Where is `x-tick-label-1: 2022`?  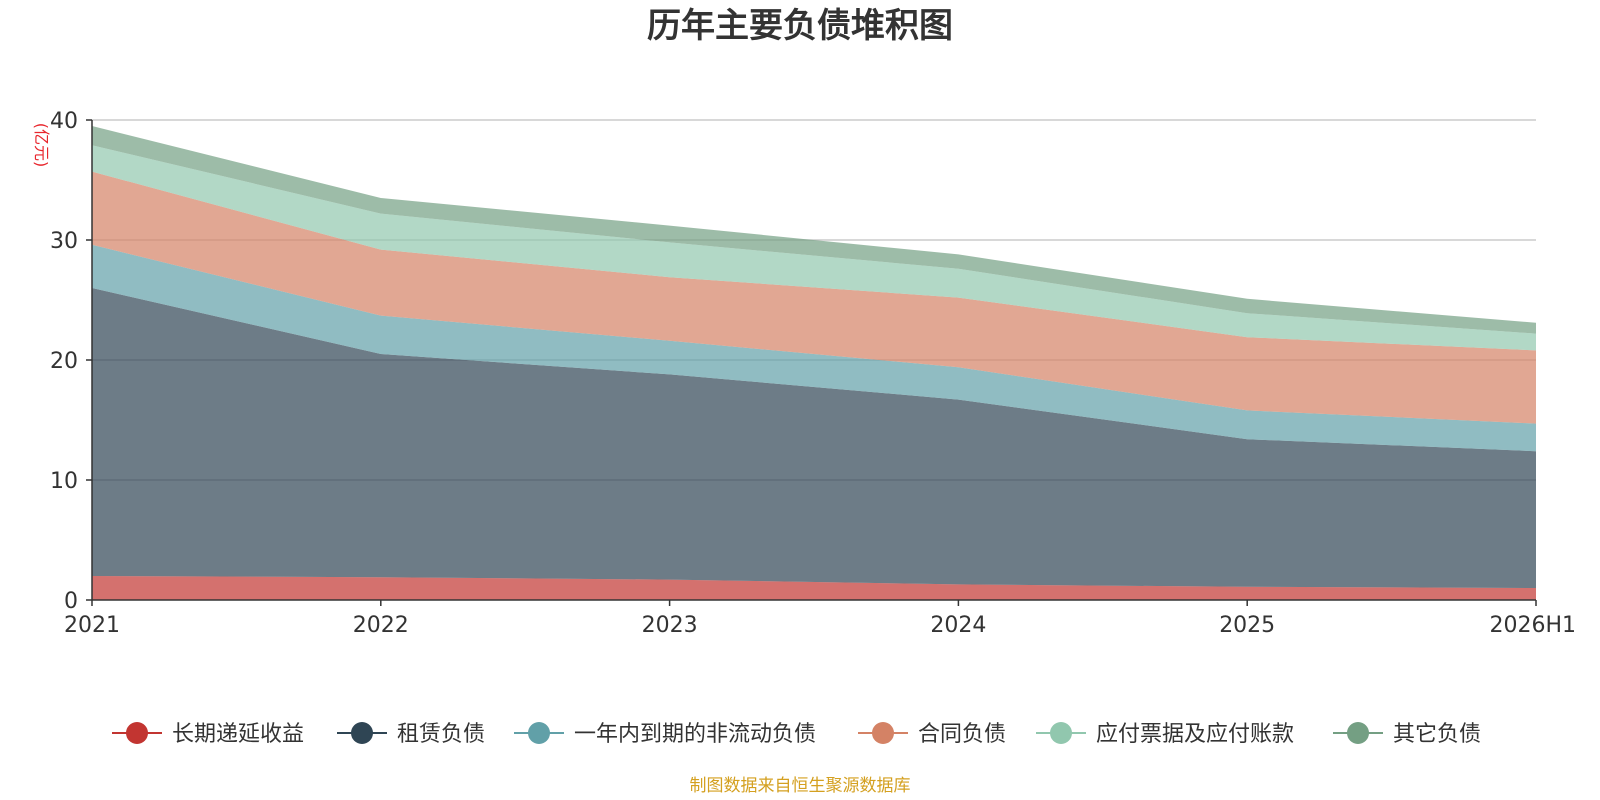
x-tick-label-1: 2022 is located at coordinates (381, 625).